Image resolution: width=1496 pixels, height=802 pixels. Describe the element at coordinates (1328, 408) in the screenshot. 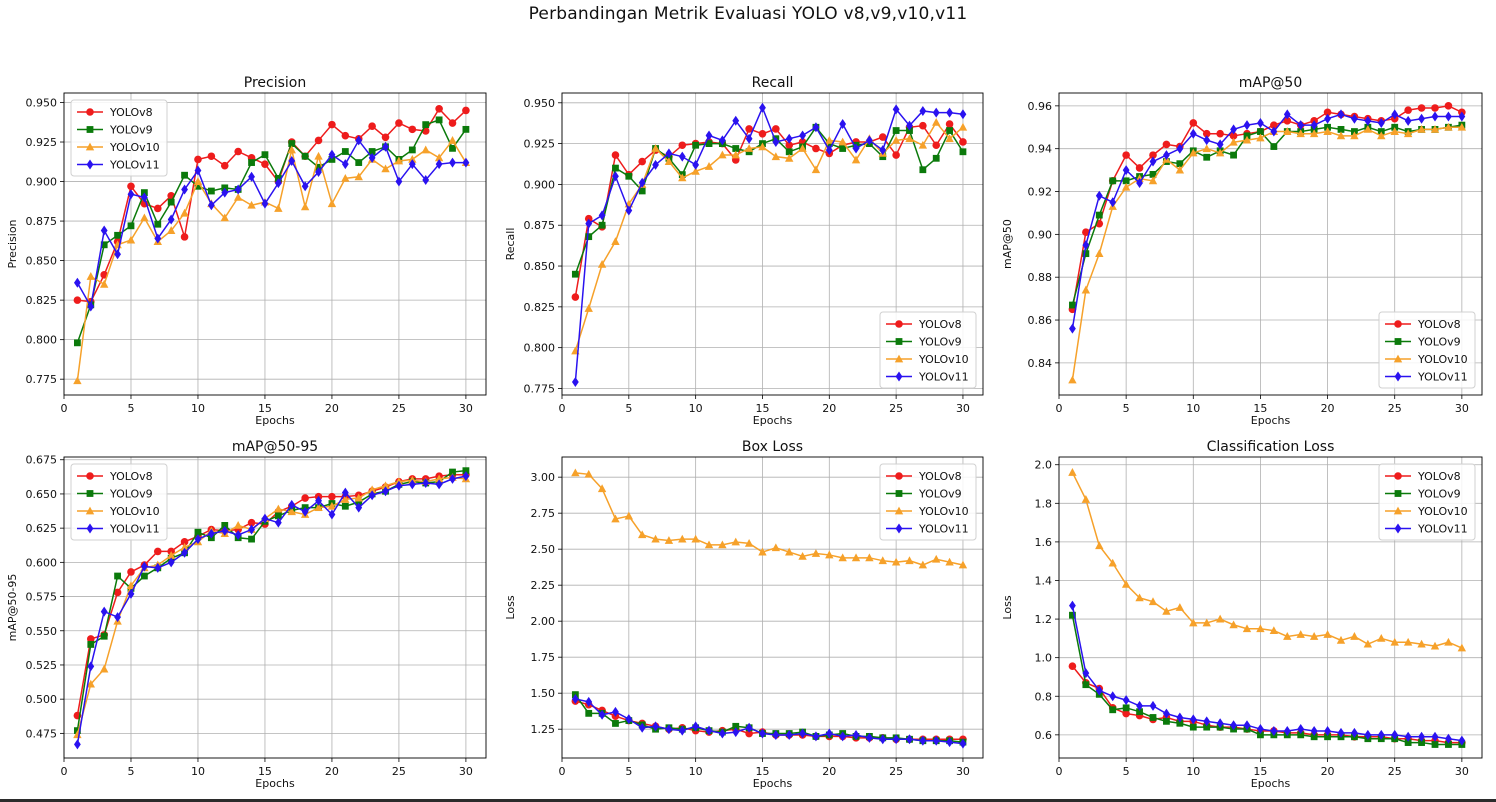

I see `x-tick-label: 20` at that location.